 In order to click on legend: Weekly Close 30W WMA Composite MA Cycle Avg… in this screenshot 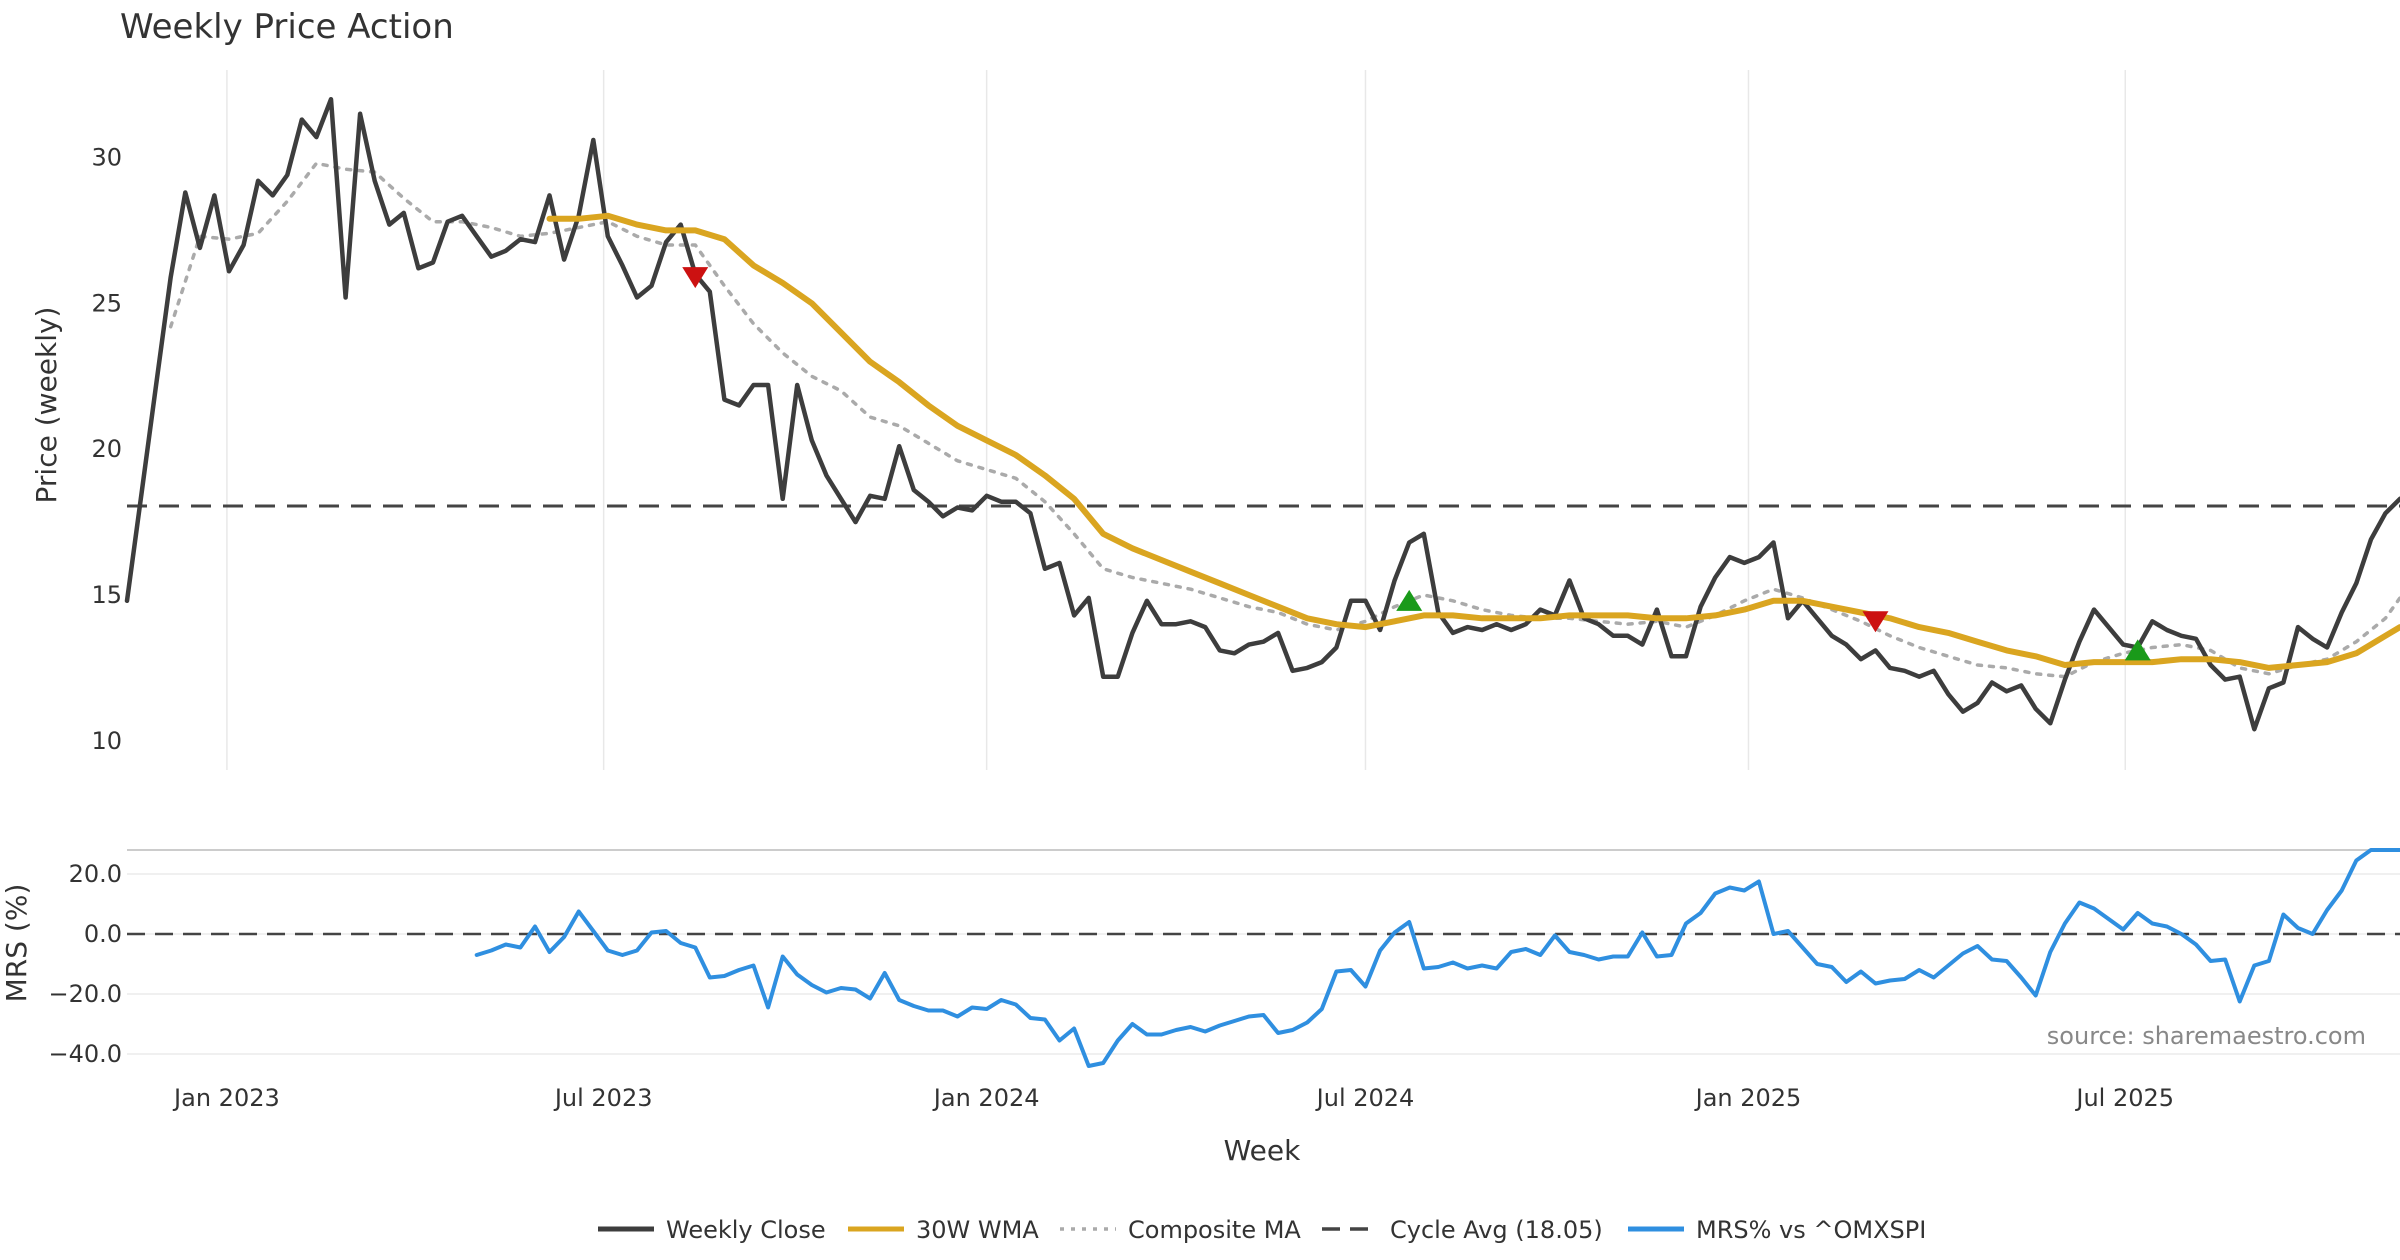, I will do `click(1262, 1230)`.